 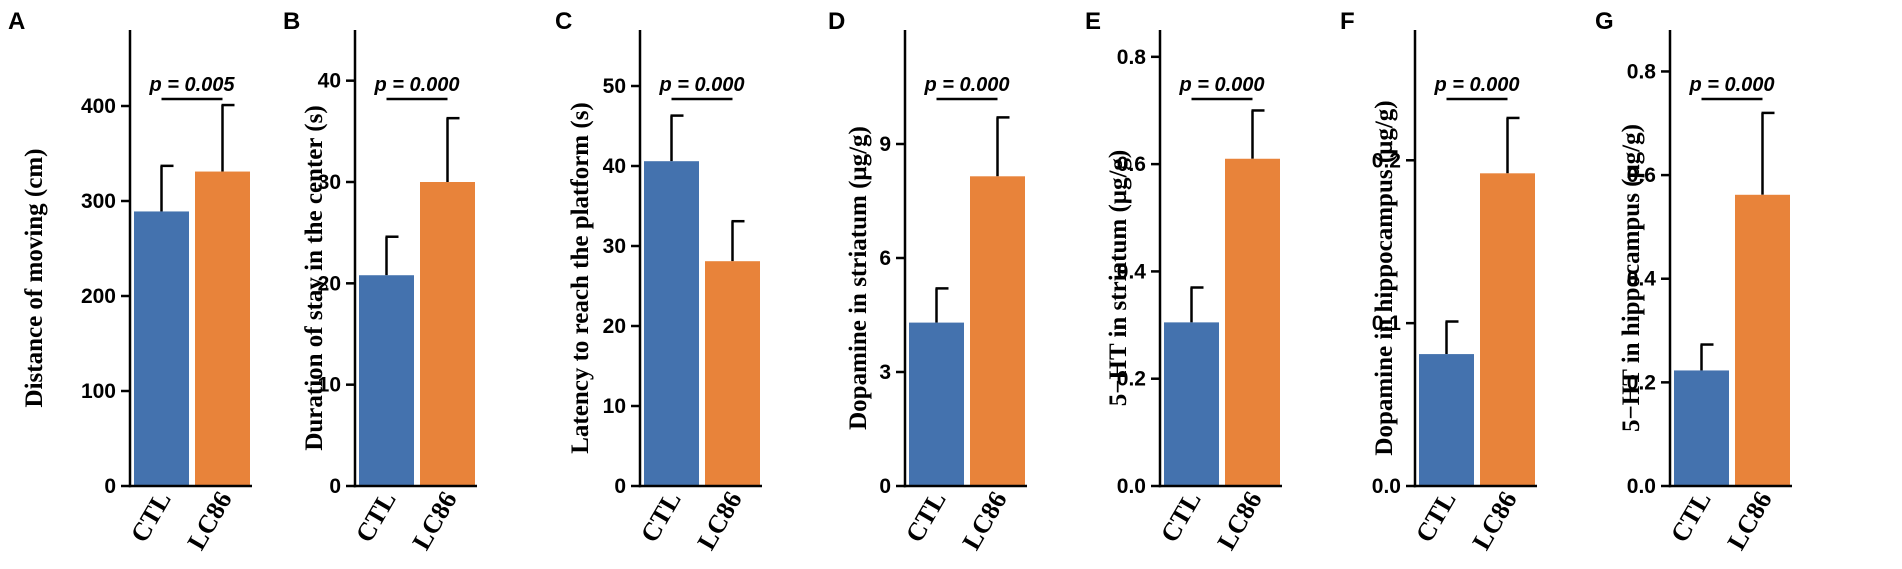 I want to click on y-axis-label: Dopamine in hippocampus (μg/g), so click(x=1384, y=277).